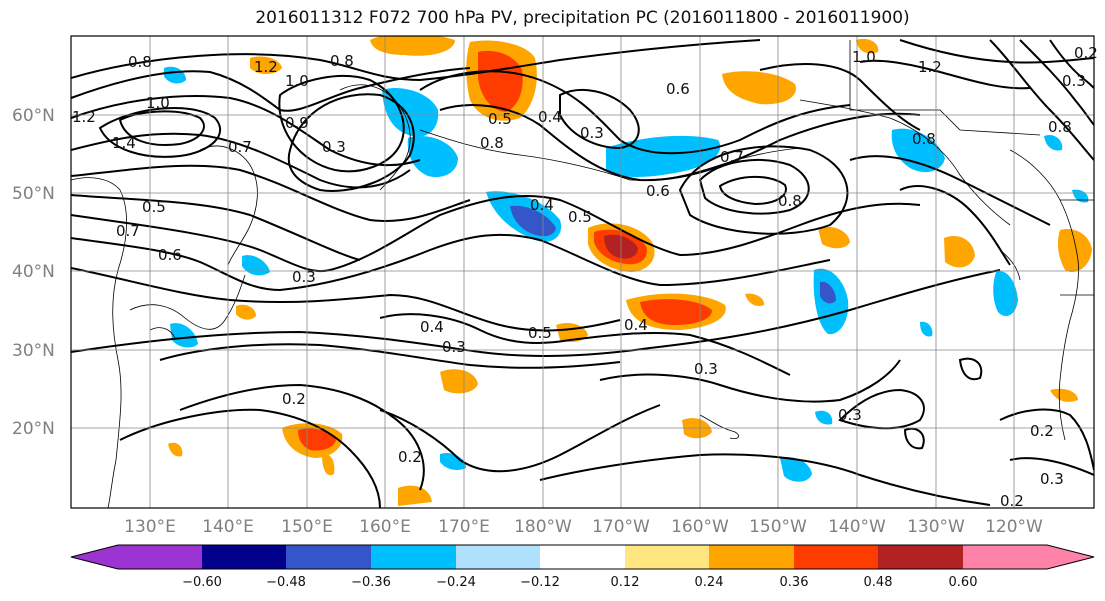 The image size is (1105, 601). Describe the element at coordinates (464, 527) in the screenshot. I see `lon-label: 170°E` at that location.